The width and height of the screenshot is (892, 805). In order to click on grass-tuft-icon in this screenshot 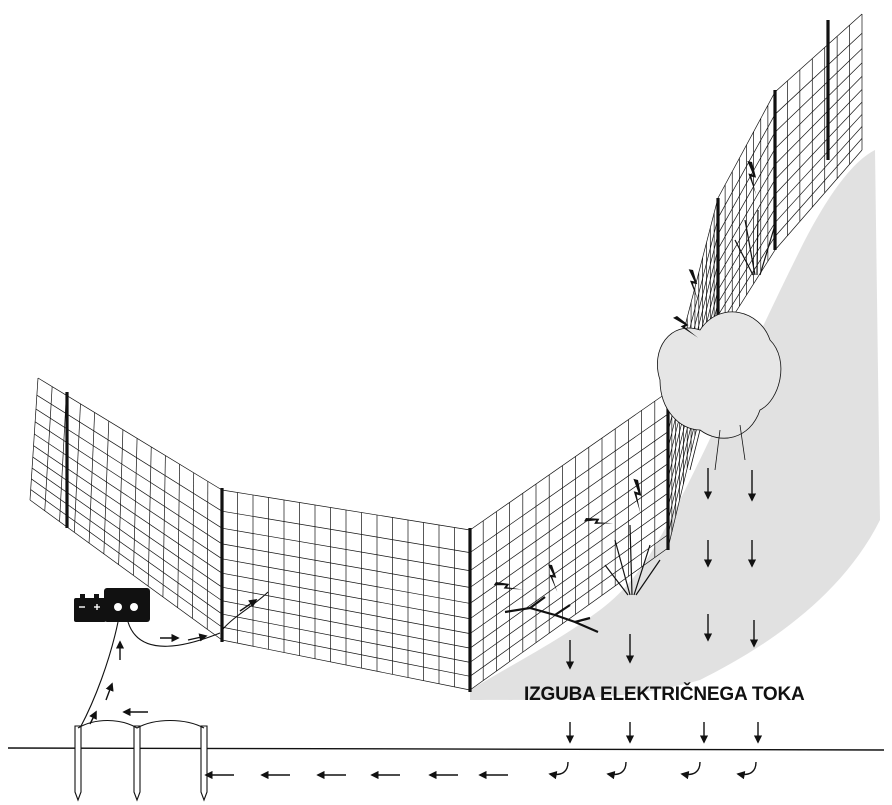, I will do `click(690, 402)`.